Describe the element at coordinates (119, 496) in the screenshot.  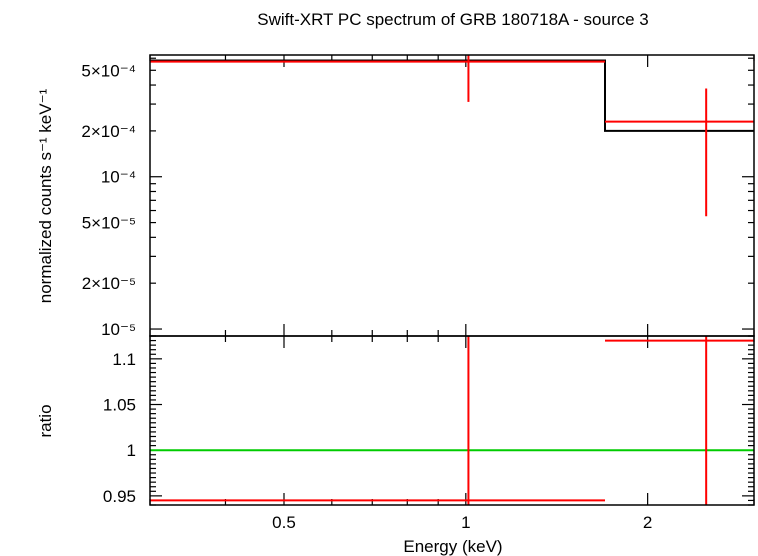
I see `ratio-y-tick-label: 0.95` at that location.